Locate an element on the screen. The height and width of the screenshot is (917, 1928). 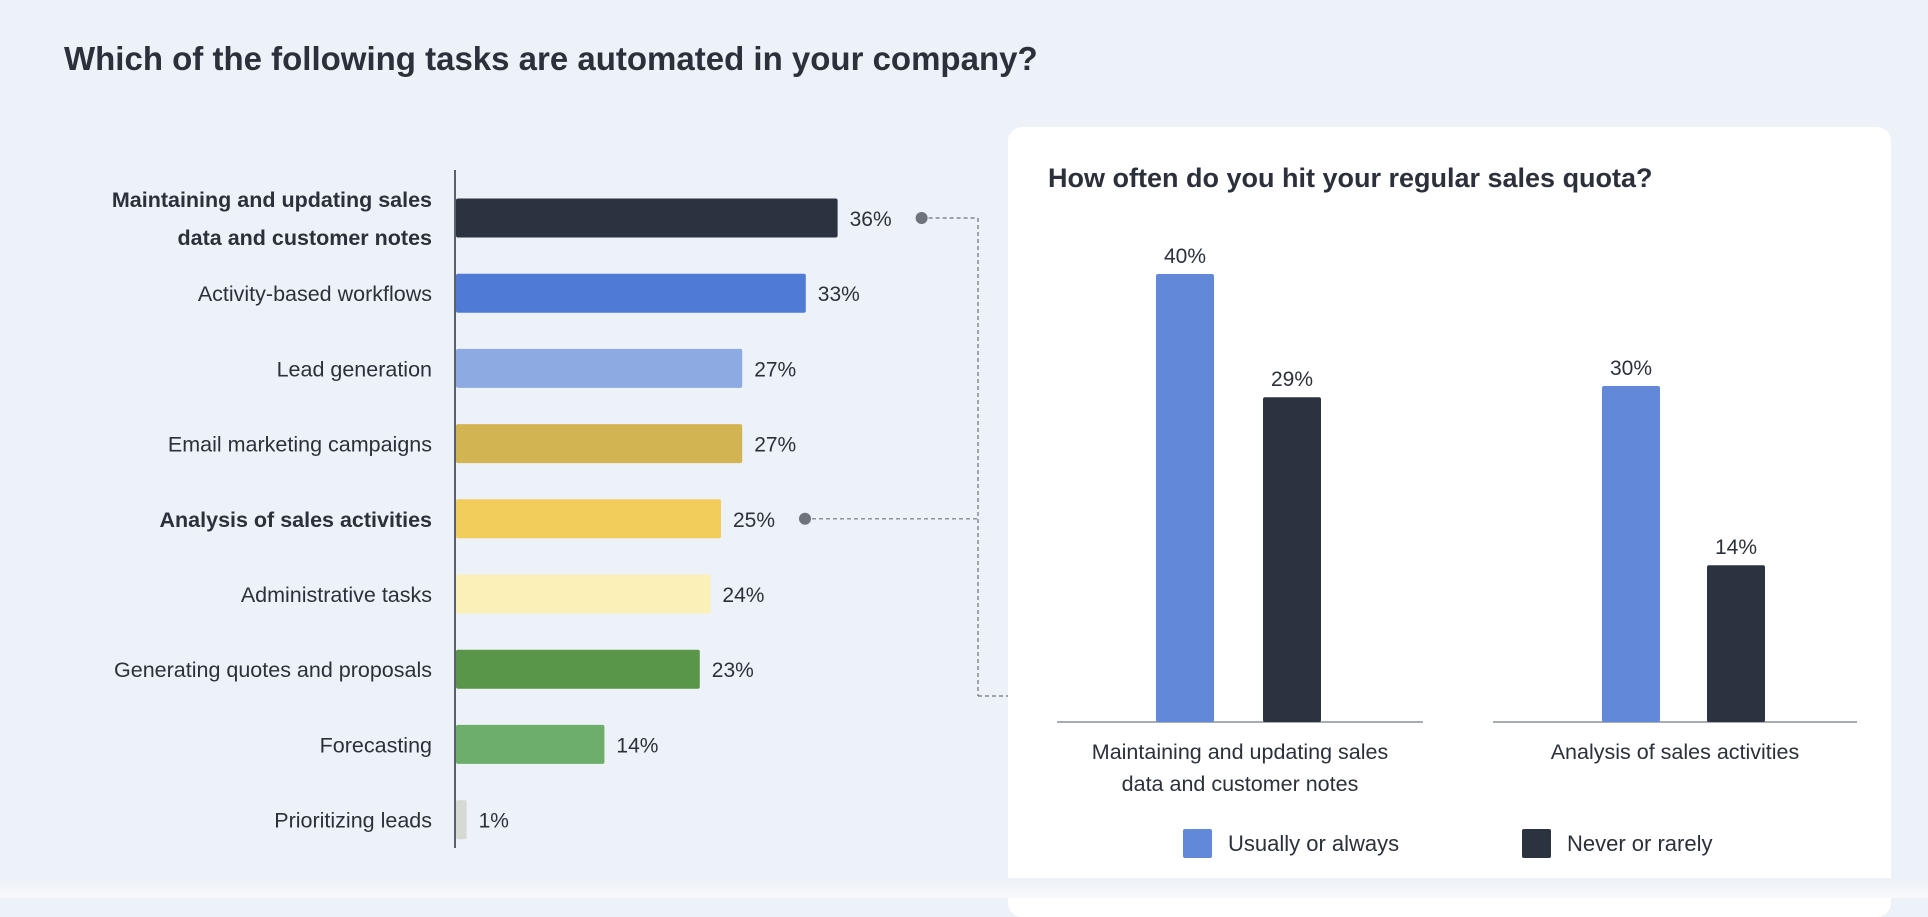
data-label: 23% is located at coordinates (733, 670).